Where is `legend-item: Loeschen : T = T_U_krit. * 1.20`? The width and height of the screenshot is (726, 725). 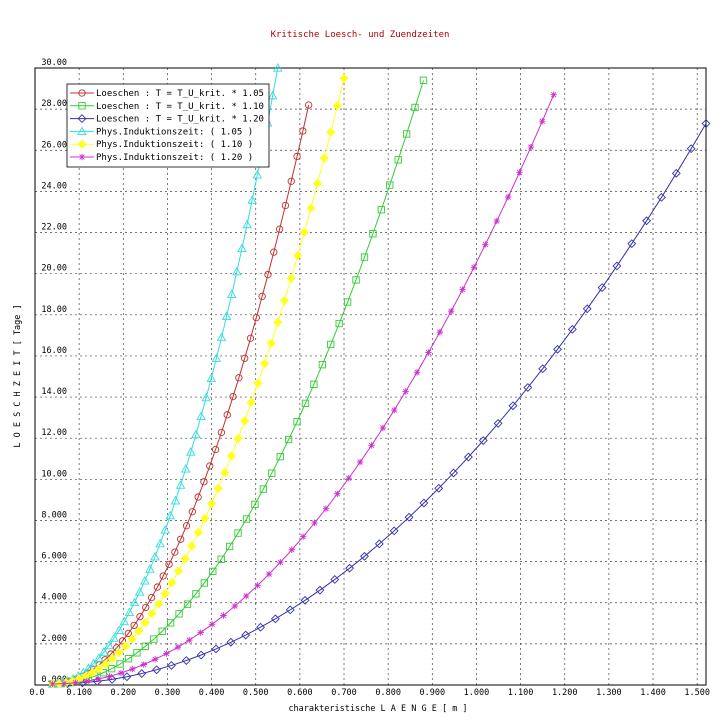 legend-item: Loeschen : T = T_U_krit. * 1.20 is located at coordinates (167, 119).